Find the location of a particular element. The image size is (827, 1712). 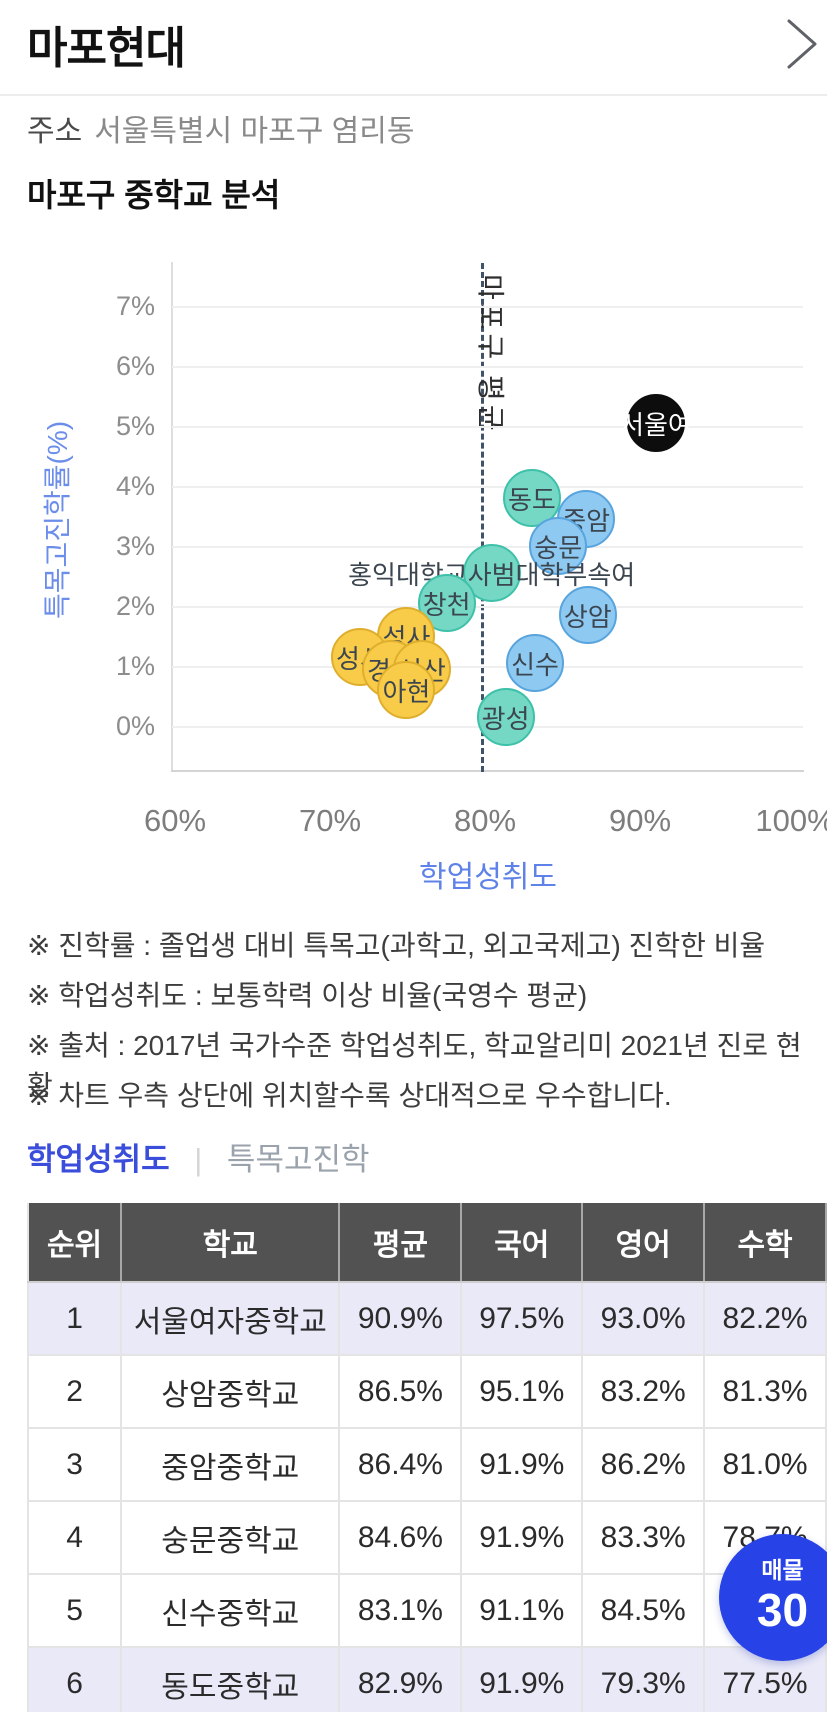

header-divider is located at coordinates (413, 95).